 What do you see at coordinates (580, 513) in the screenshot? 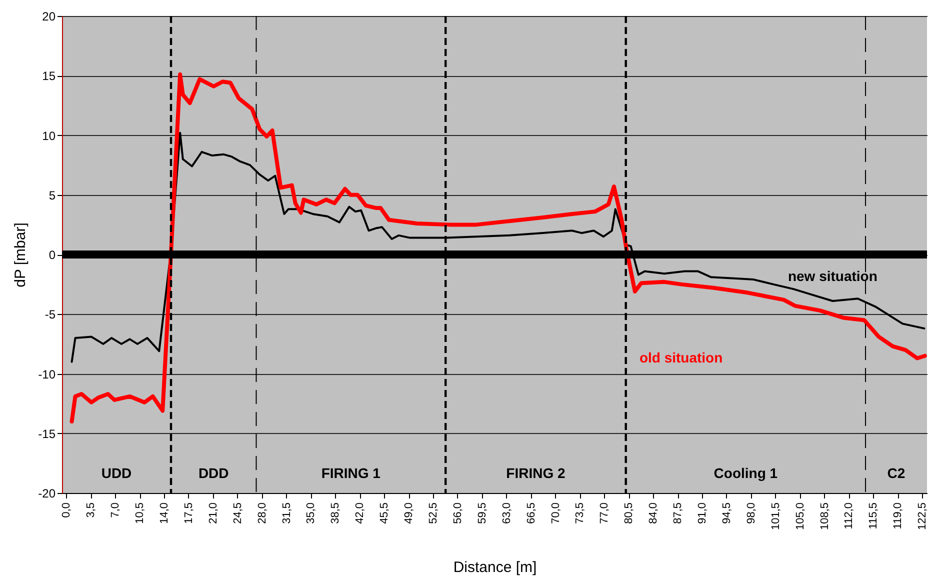
I see `x-tick-label: 73,5` at bounding box center [580, 513].